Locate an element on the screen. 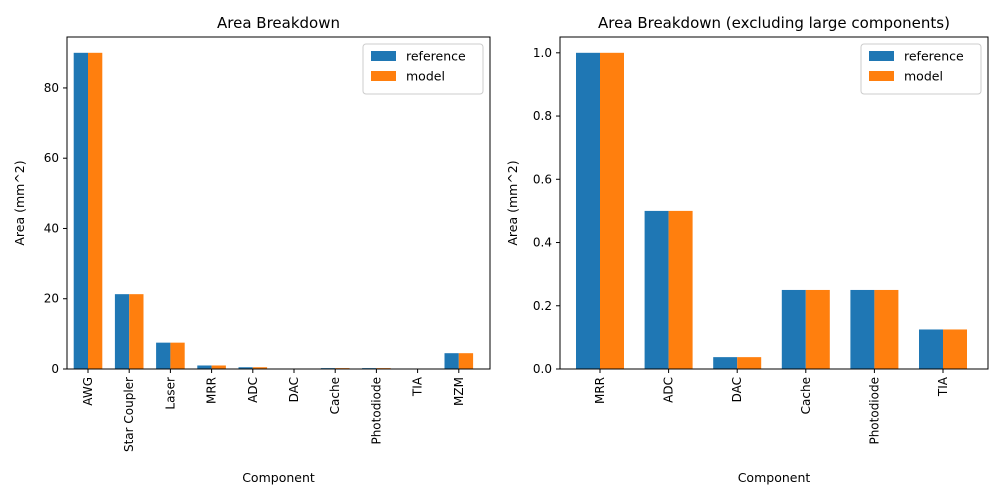  x-tick-label: MZM is located at coordinates (459, 391).